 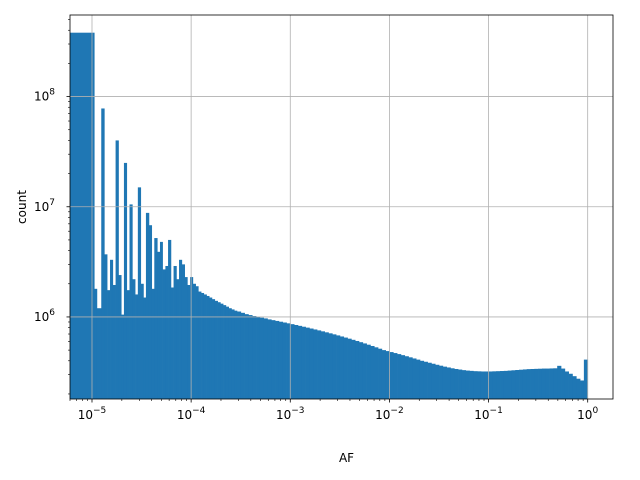 I want to click on x-tick-label: 10⁻⁵, so click(x=92, y=414).